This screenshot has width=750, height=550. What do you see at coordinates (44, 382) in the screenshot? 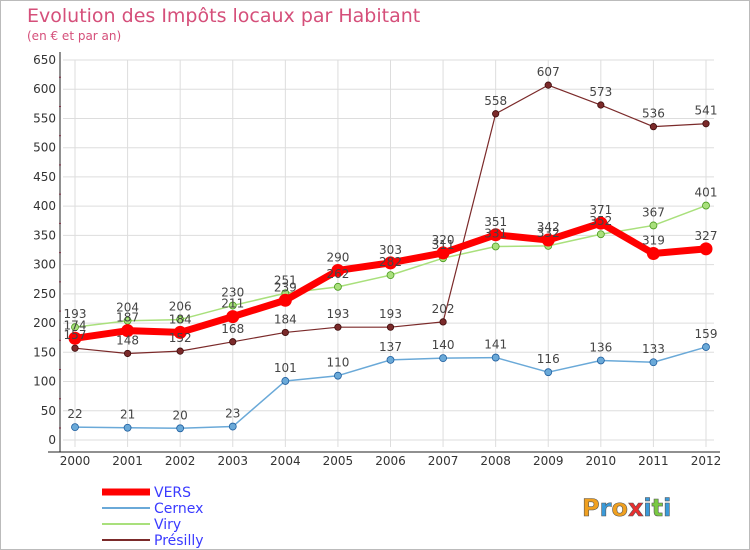
I see `y-tick-label: 100` at bounding box center [44, 382].